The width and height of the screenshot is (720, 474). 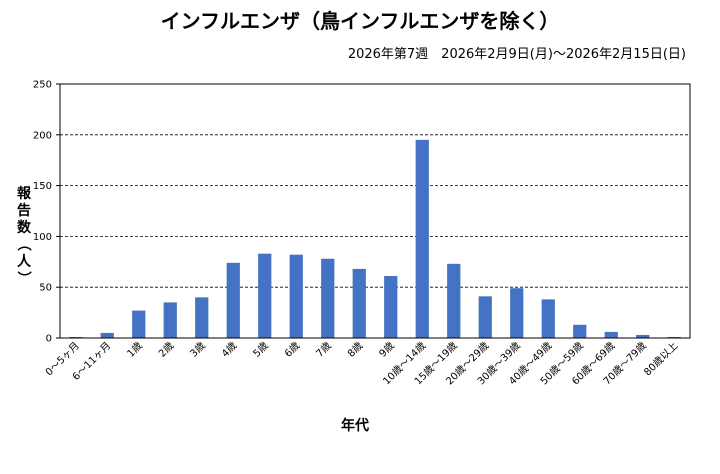 What do you see at coordinates (45, 288) in the screenshot?
I see `y-tick-label: 50` at bounding box center [45, 288].